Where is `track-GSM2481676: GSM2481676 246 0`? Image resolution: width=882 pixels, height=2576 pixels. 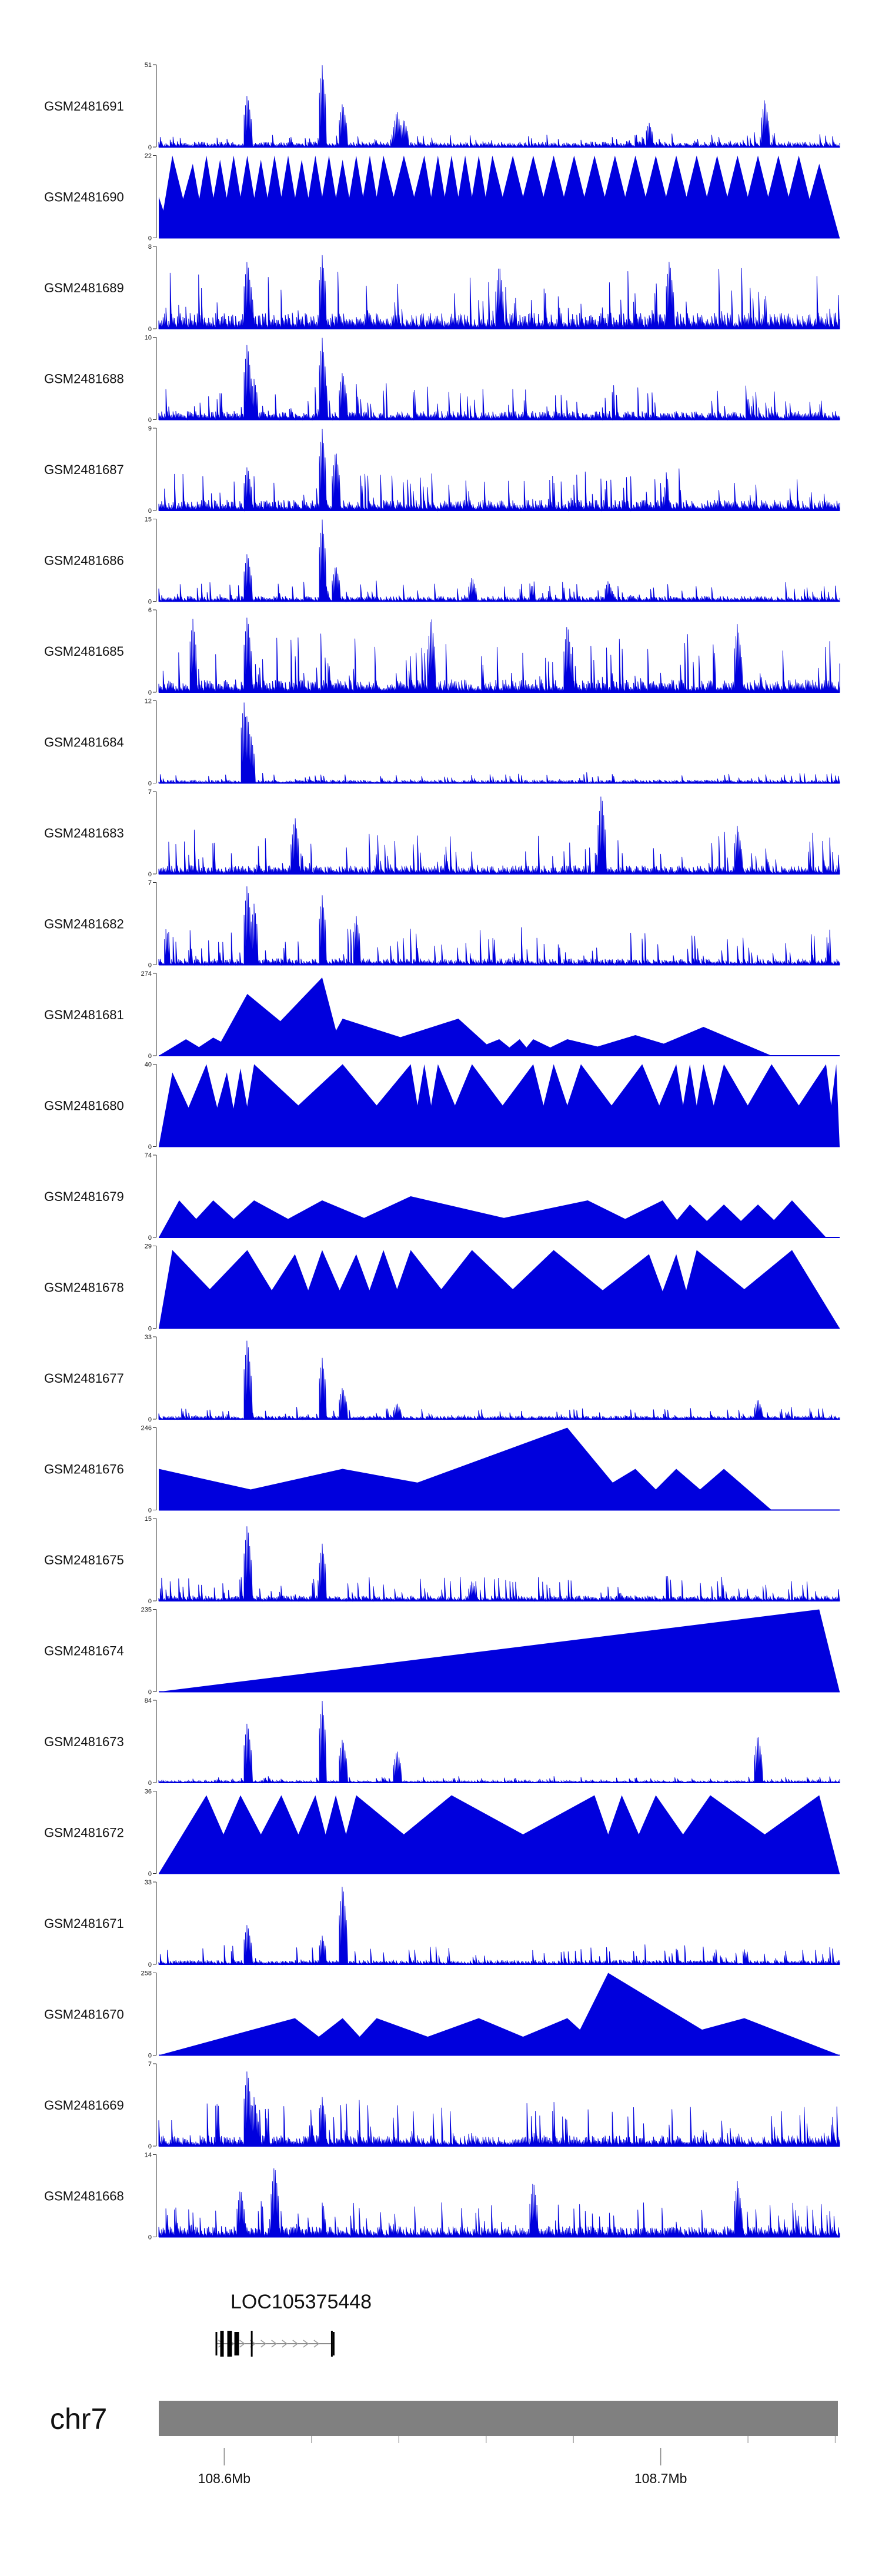
track-GSM2481676: GSM2481676 246 0 is located at coordinates (442, 1469).